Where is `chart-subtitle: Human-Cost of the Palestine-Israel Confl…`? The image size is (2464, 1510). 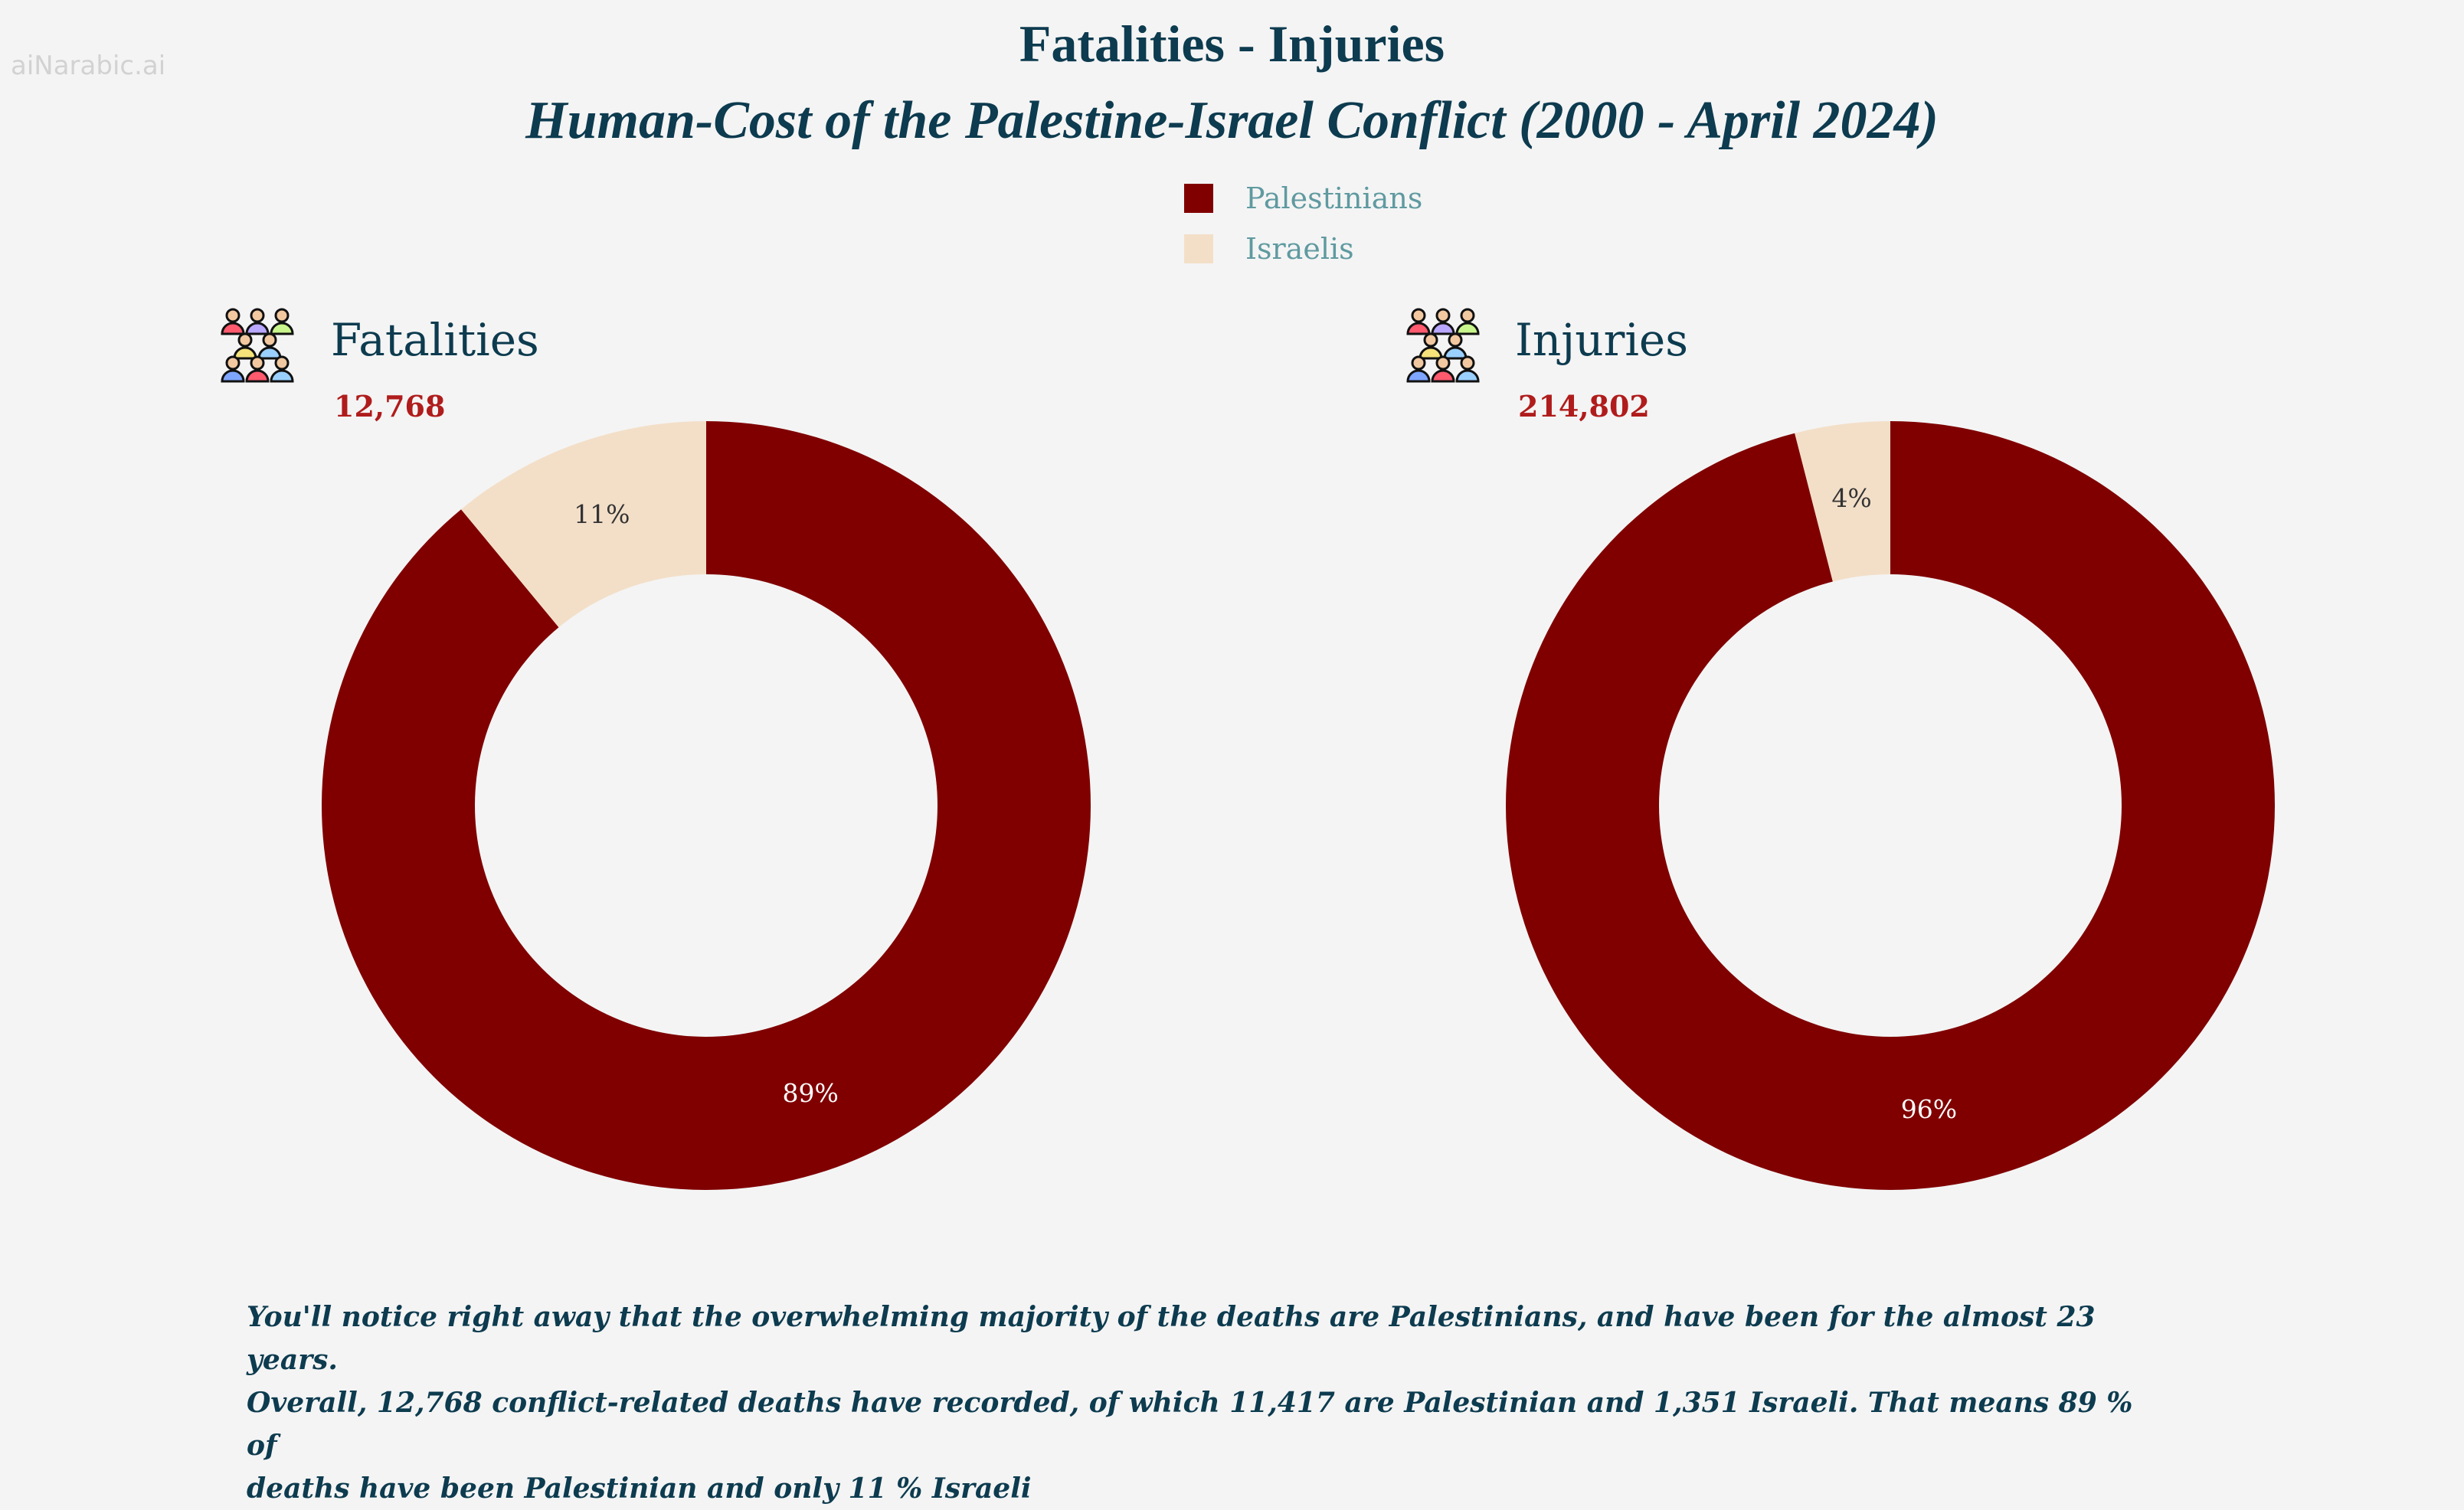 chart-subtitle: Human-Cost of the Palestine-Israel Confl… is located at coordinates (1232, 120).